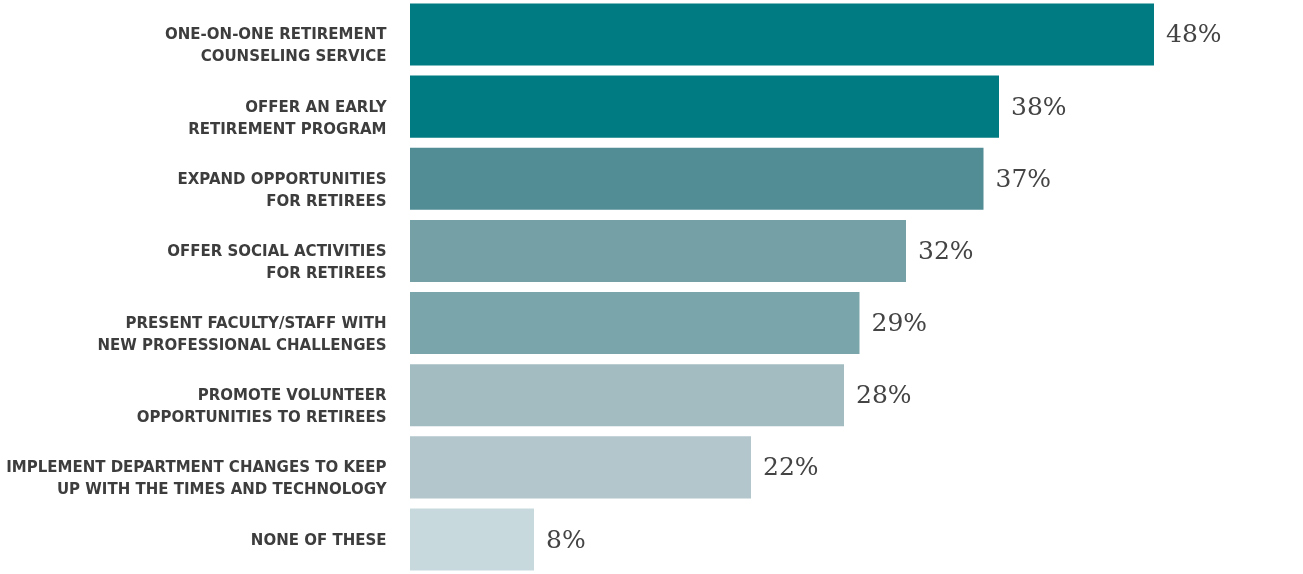 The width and height of the screenshot is (1303, 574). I want to click on data-label: 22%, so click(791, 467).